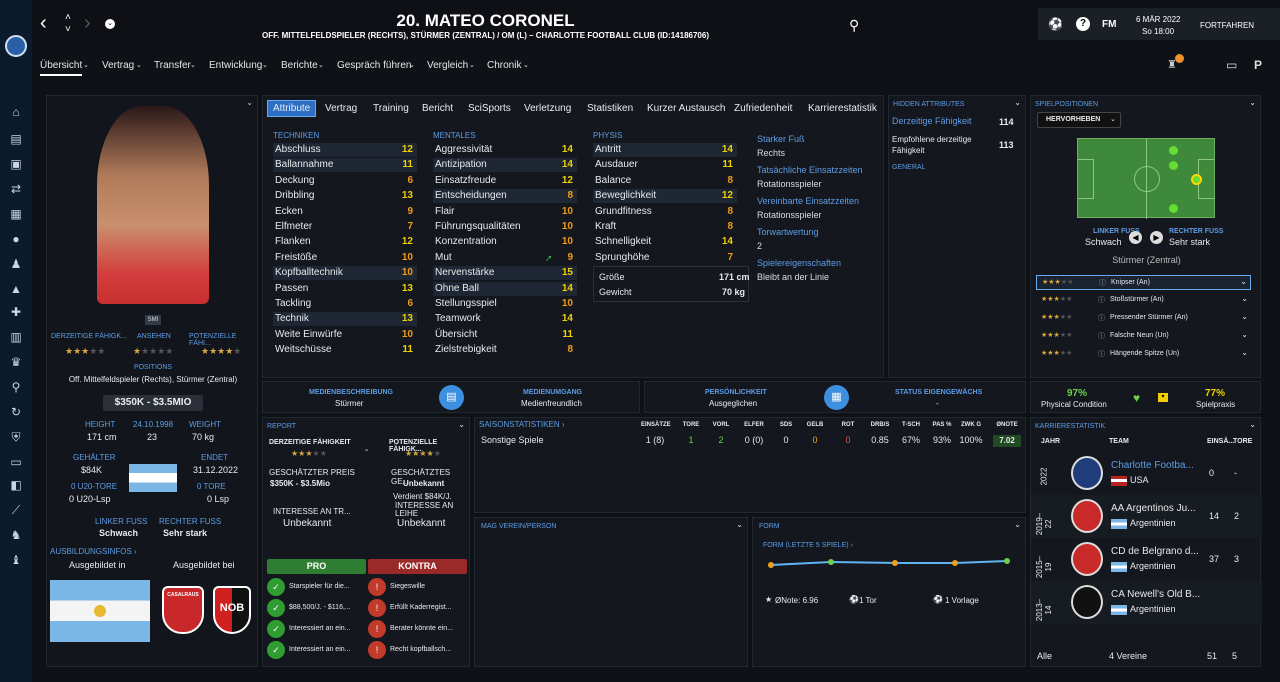 Image resolution: width=1280 pixels, height=682 pixels. Describe the element at coordinates (345, 289) in the screenshot. I see `attribute-row: Passen 13` at that location.